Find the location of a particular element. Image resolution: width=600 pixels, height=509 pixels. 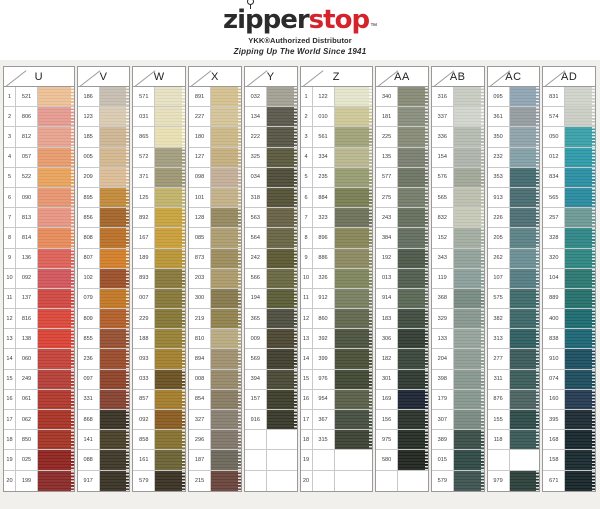

color-row: 12 860 is located at coordinates (336, 319).